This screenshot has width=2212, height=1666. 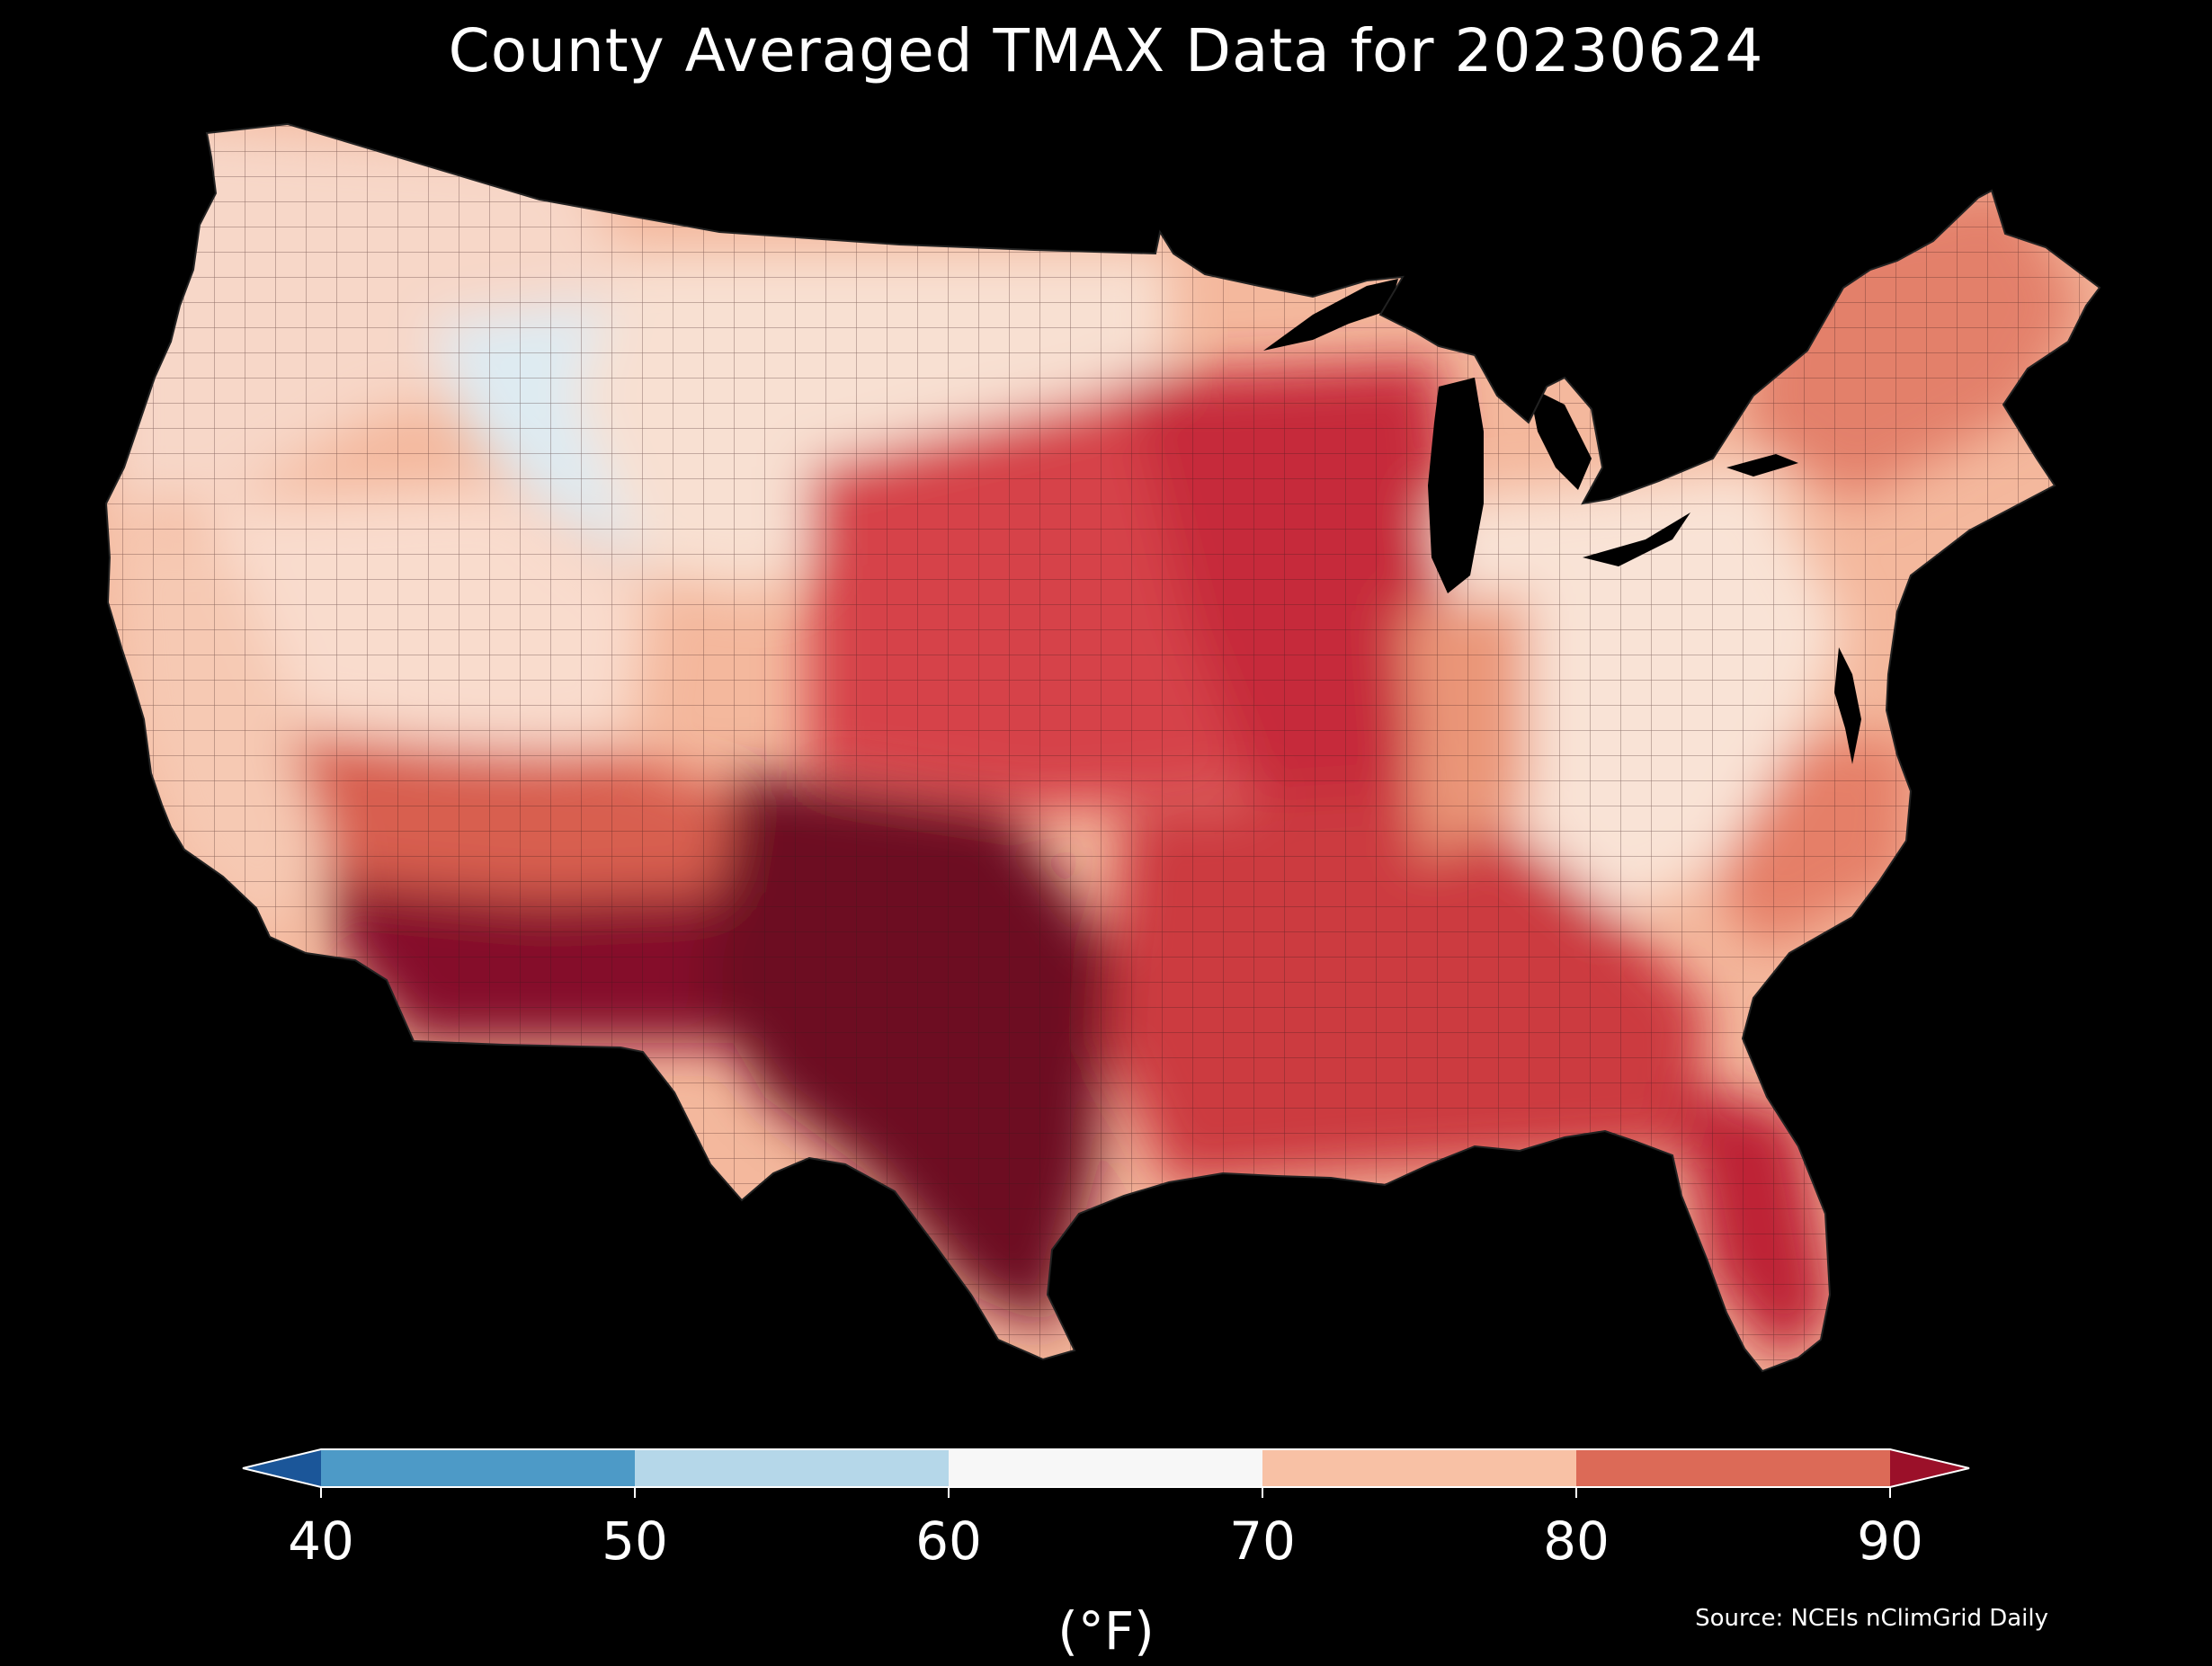 I want to click on colorbar-extend-high, so click(x=1929, y=1468).